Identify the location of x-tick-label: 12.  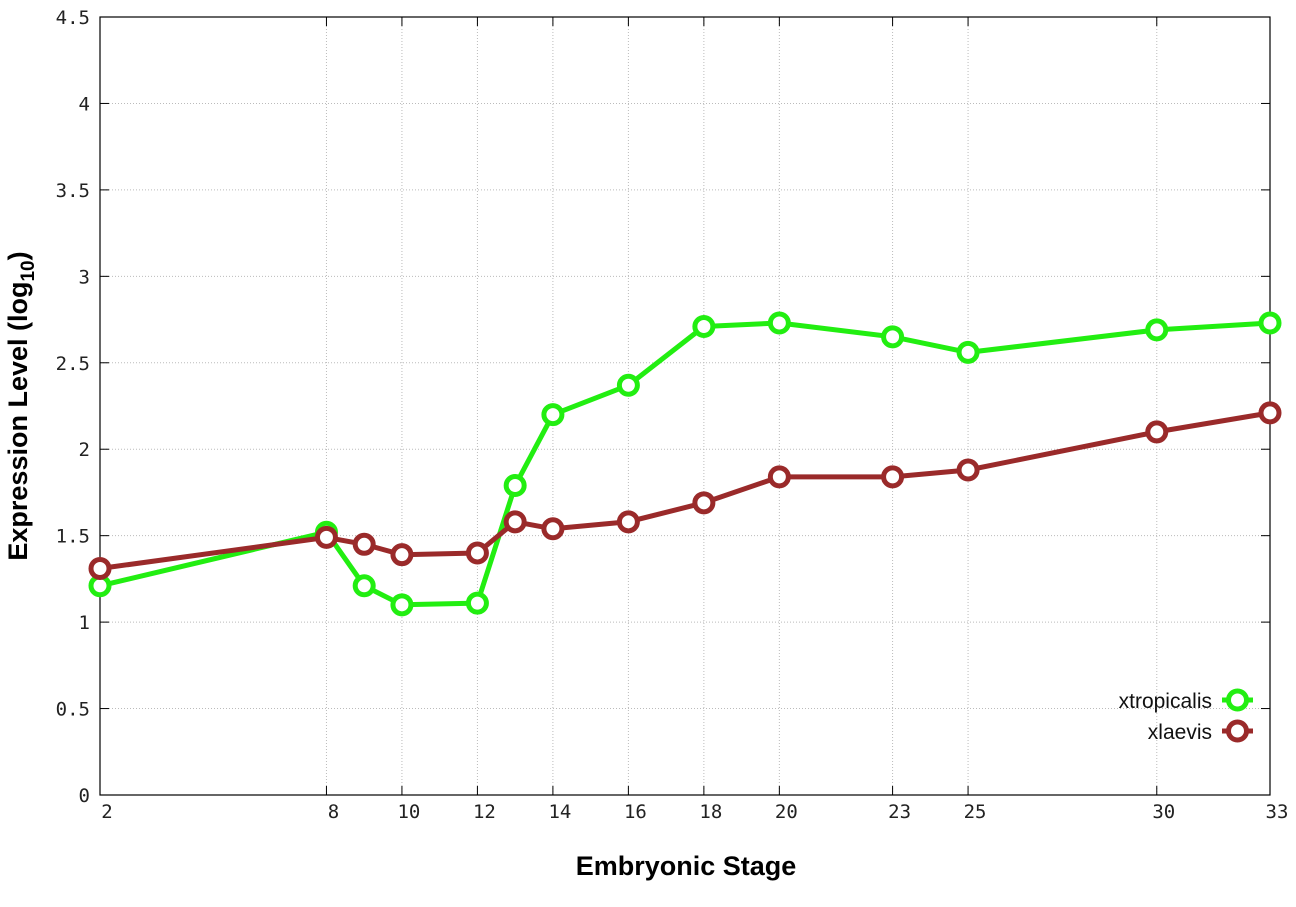
(484, 812).